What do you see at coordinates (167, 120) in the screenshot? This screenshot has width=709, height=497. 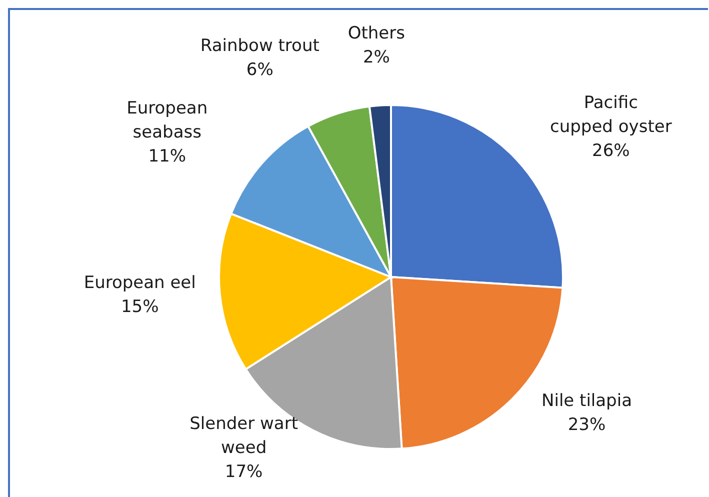 I see `slice-label: European seabass` at bounding box center [167, 120].